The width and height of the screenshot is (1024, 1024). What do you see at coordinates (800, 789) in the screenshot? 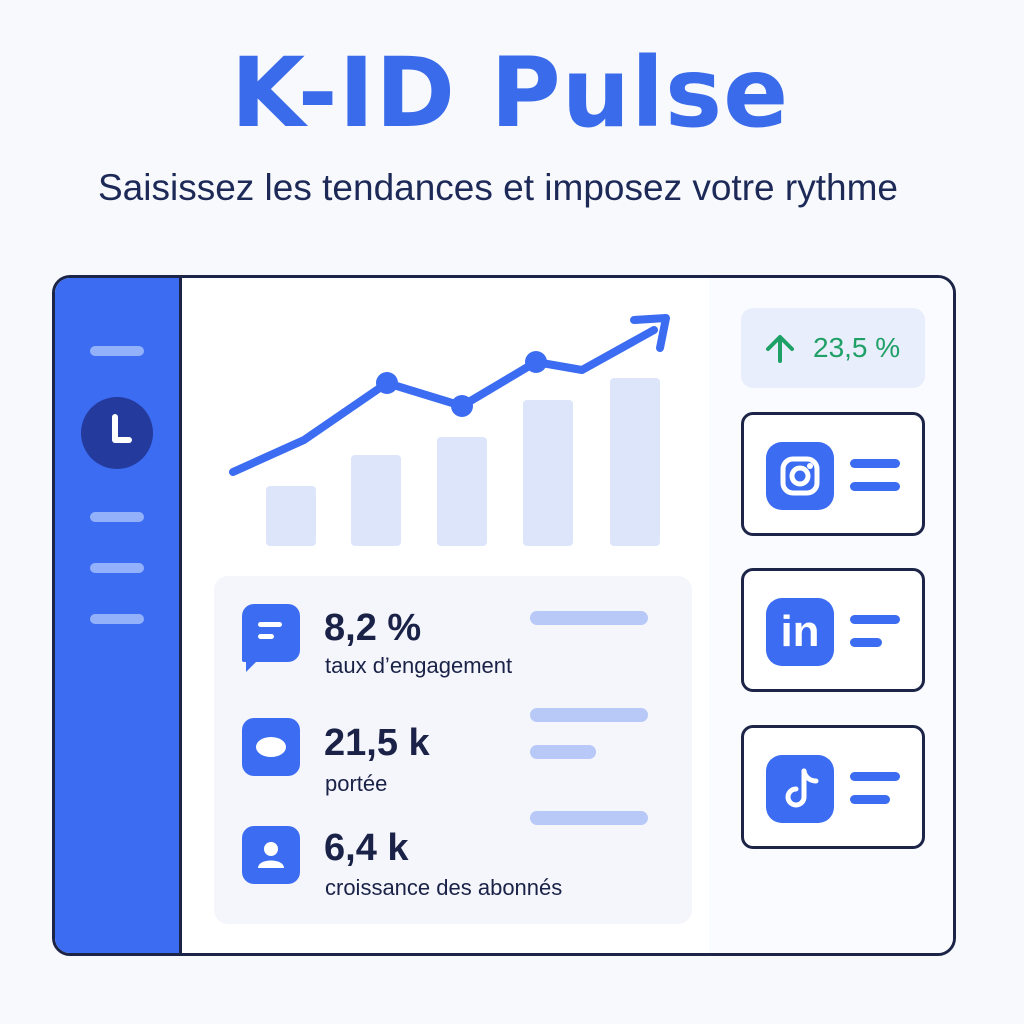
I see `tiktok-icon` at bounding box center [800, 789].